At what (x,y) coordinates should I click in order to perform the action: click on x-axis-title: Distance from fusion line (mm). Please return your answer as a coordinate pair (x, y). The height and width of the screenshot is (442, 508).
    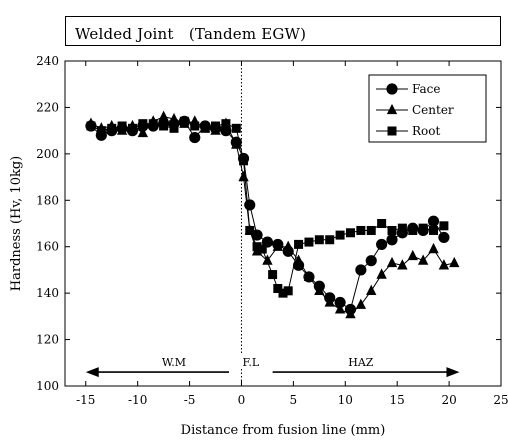
    Looking at the image, I should click on (283, 430).